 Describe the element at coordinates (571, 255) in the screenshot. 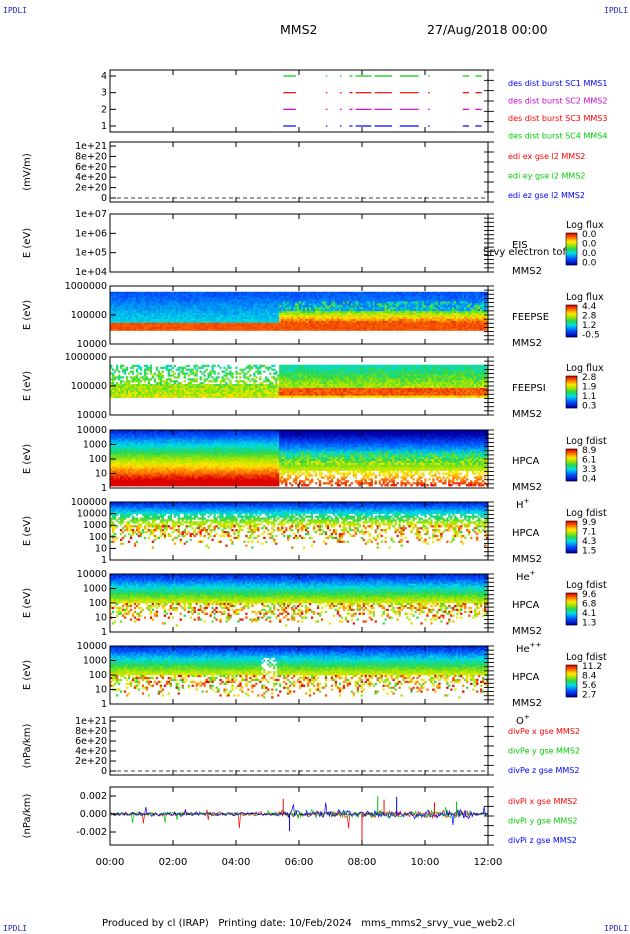

I see `colorbar-cell` at that location.